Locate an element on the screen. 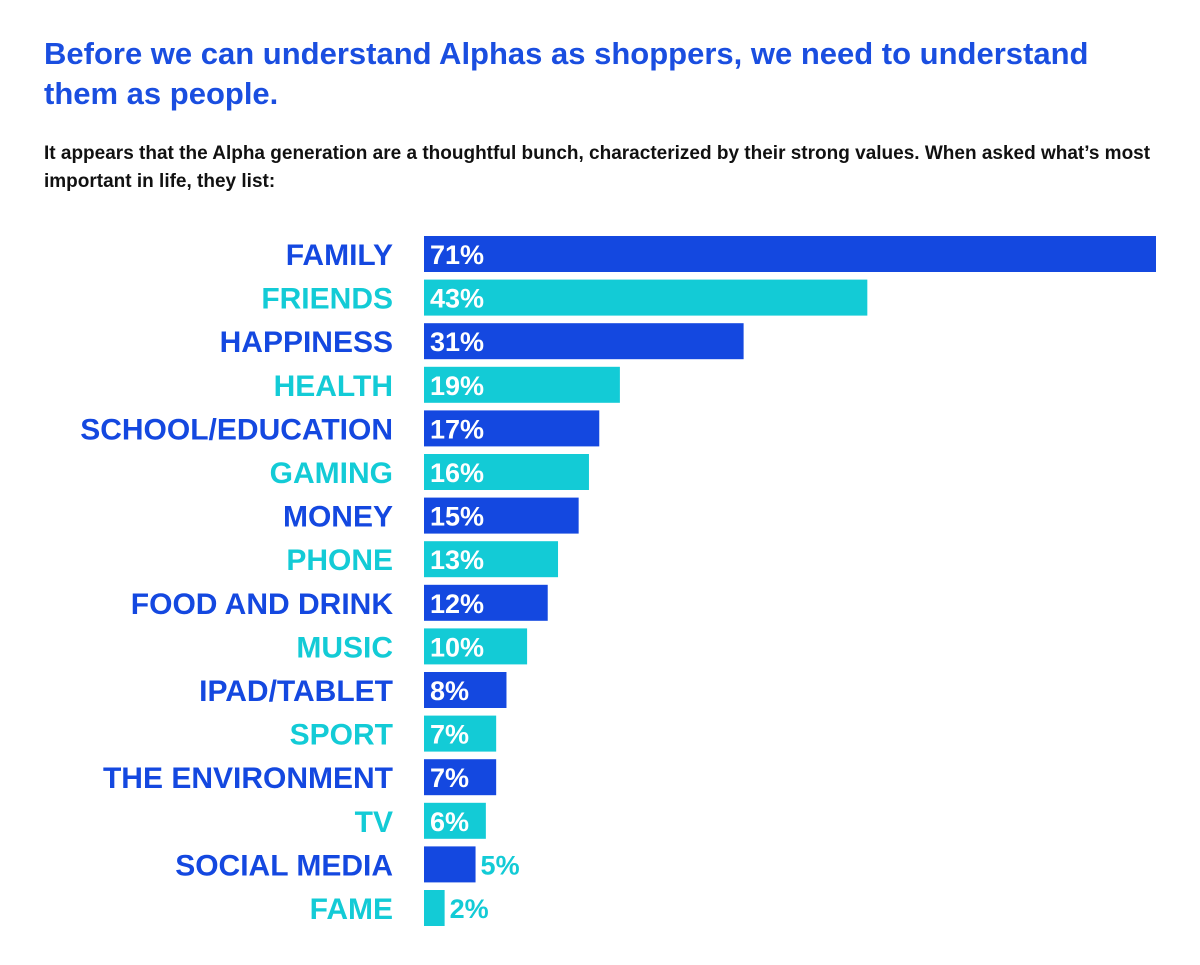  category-label-happiness: HAPPINESS is located at coordinates (306, 342).